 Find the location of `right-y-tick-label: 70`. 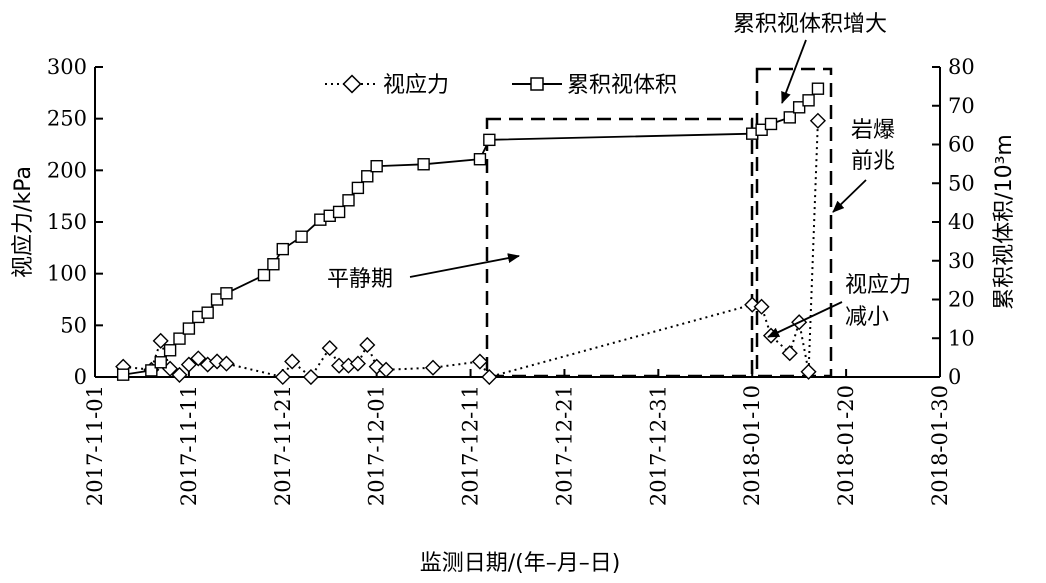

right-y-tick-label: 70 is located at coordinates (961, 106).